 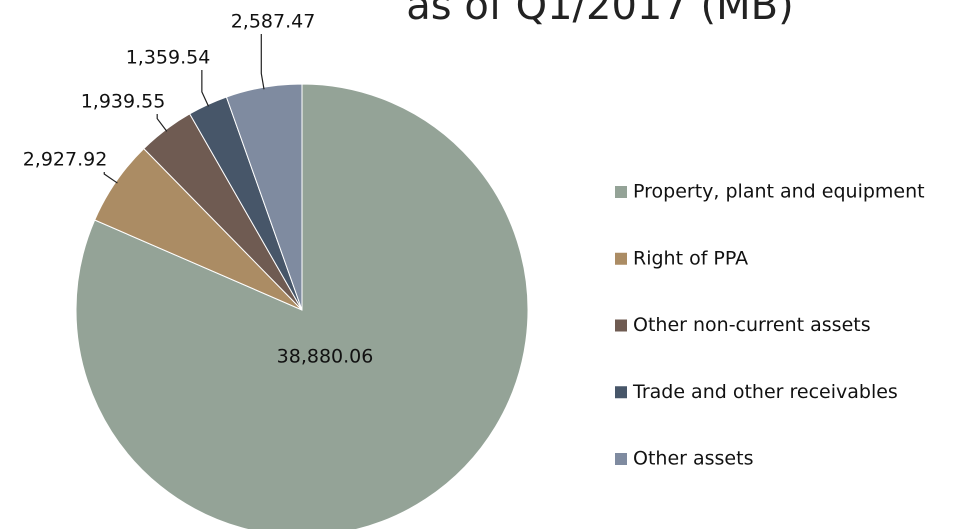 I want to click on data-label: 2,927.92, so click(x=65, y=160).